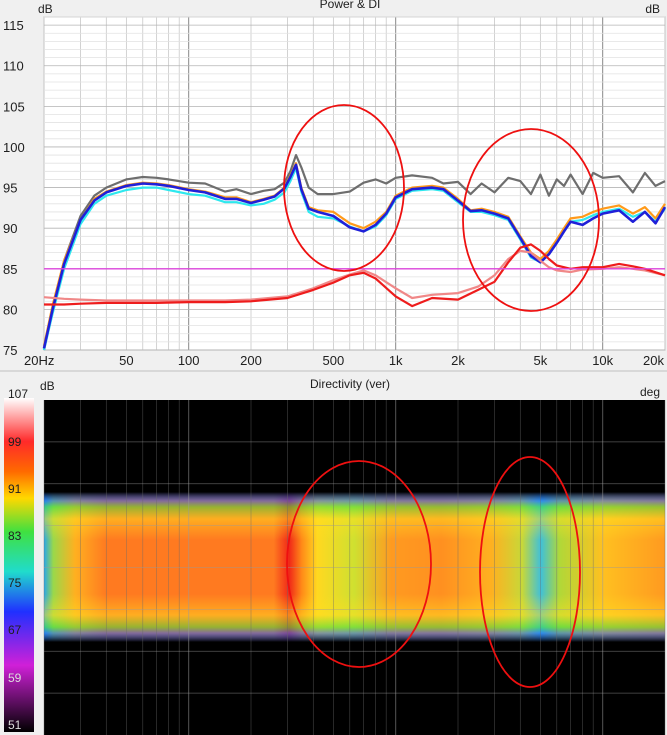 The width and height of the screenshot is (667, 735). I want to click on y-tick-label: 115, so click(13, 25).